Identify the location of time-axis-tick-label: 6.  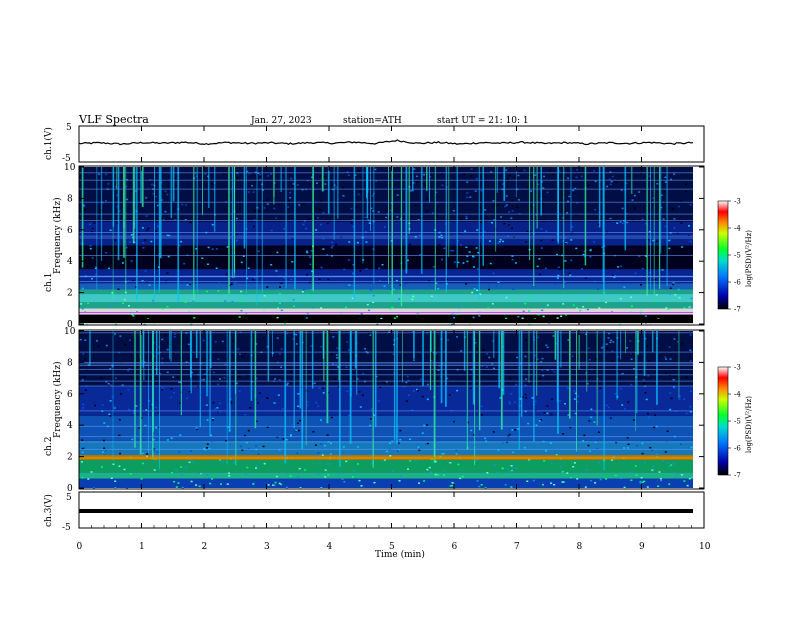
(455, 547).